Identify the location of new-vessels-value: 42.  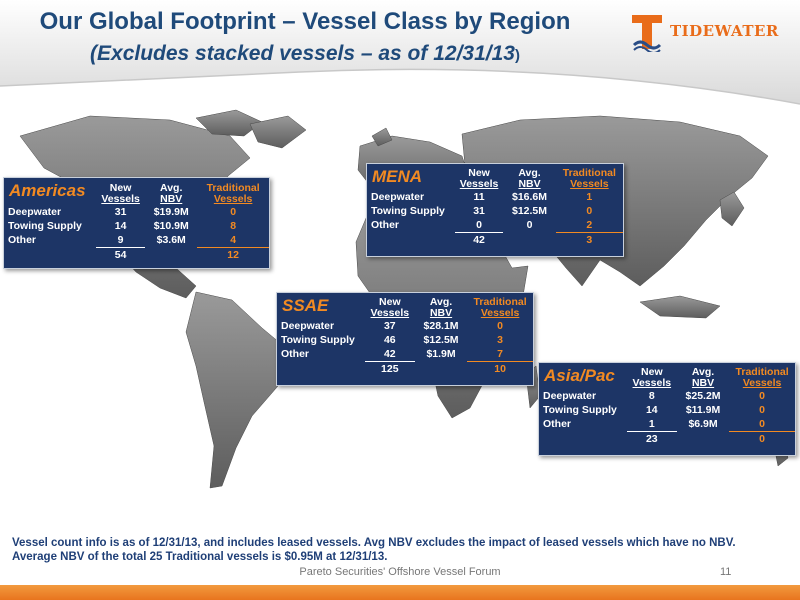
(389, 354).